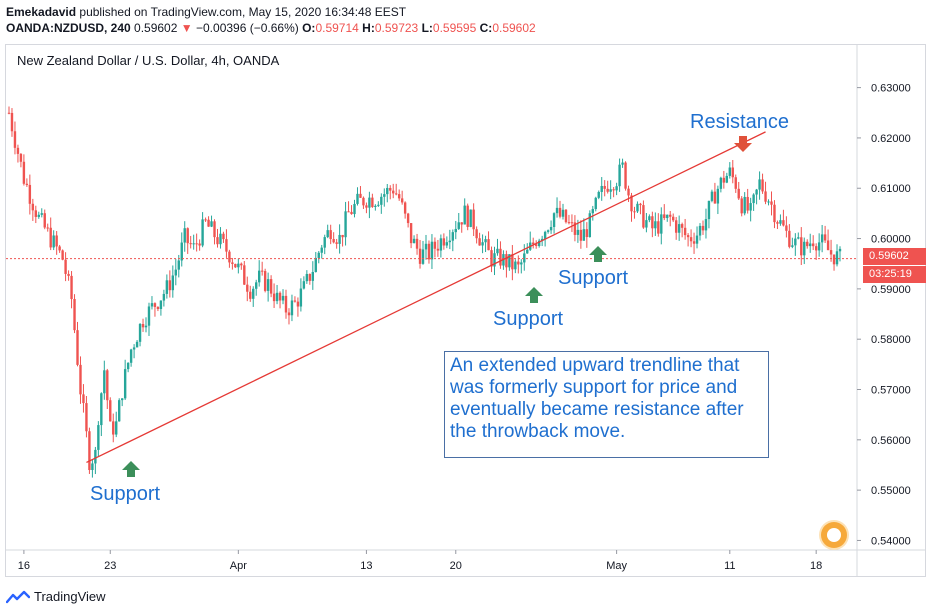  Describe the element at coordinates (56, 596) in the screenshot. I see `footer-brand: TradingView` at that location.